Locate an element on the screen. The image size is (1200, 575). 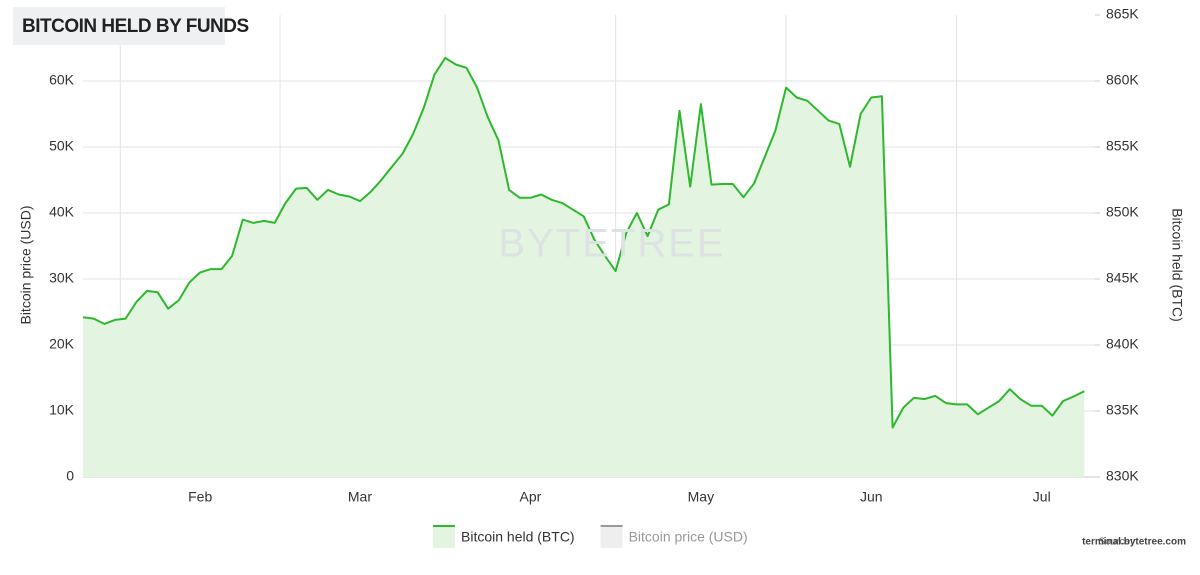
y2-tick-label: 840K is located at coordinates (1122, 344).